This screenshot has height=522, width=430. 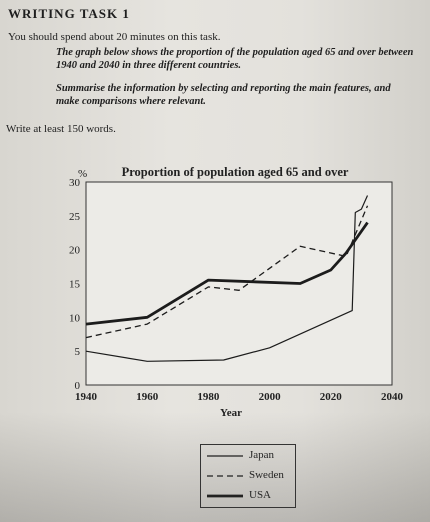 What do you see at coordinates (78, 352) in the screenshot?
I see `y-tick-label-5: 5` at bounding box center [78, 352].